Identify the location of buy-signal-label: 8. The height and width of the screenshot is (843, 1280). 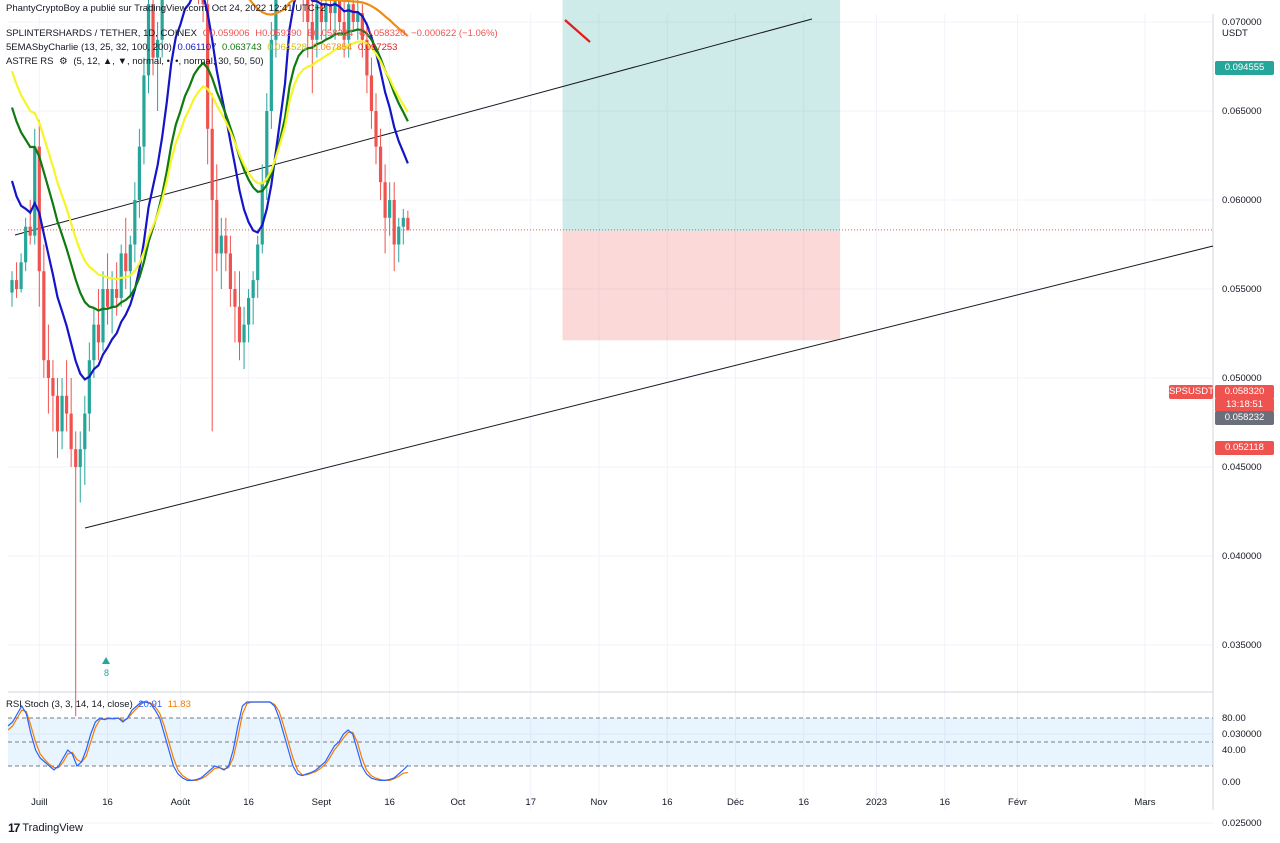
(107, 673).